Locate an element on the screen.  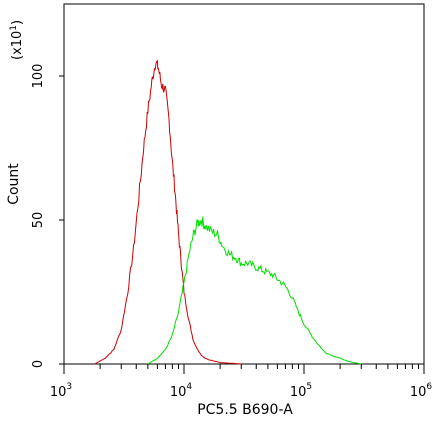
x-tick-label-1: 10⁴ is located at coordinates (181, 391).